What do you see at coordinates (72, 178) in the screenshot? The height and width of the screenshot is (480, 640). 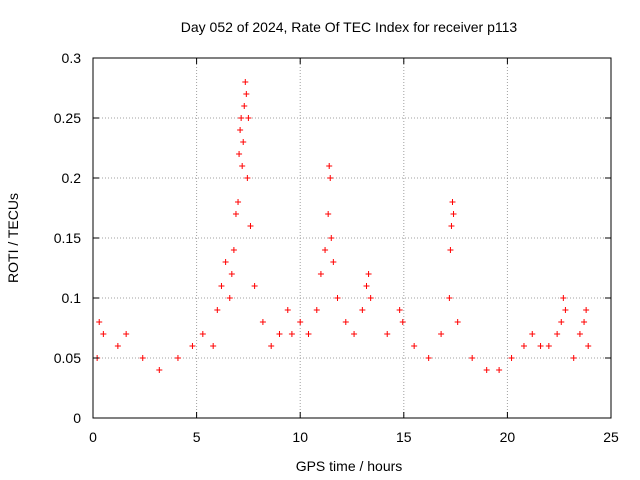 I see `y-tick-label: 0.2` at bounding box center [72, 178].